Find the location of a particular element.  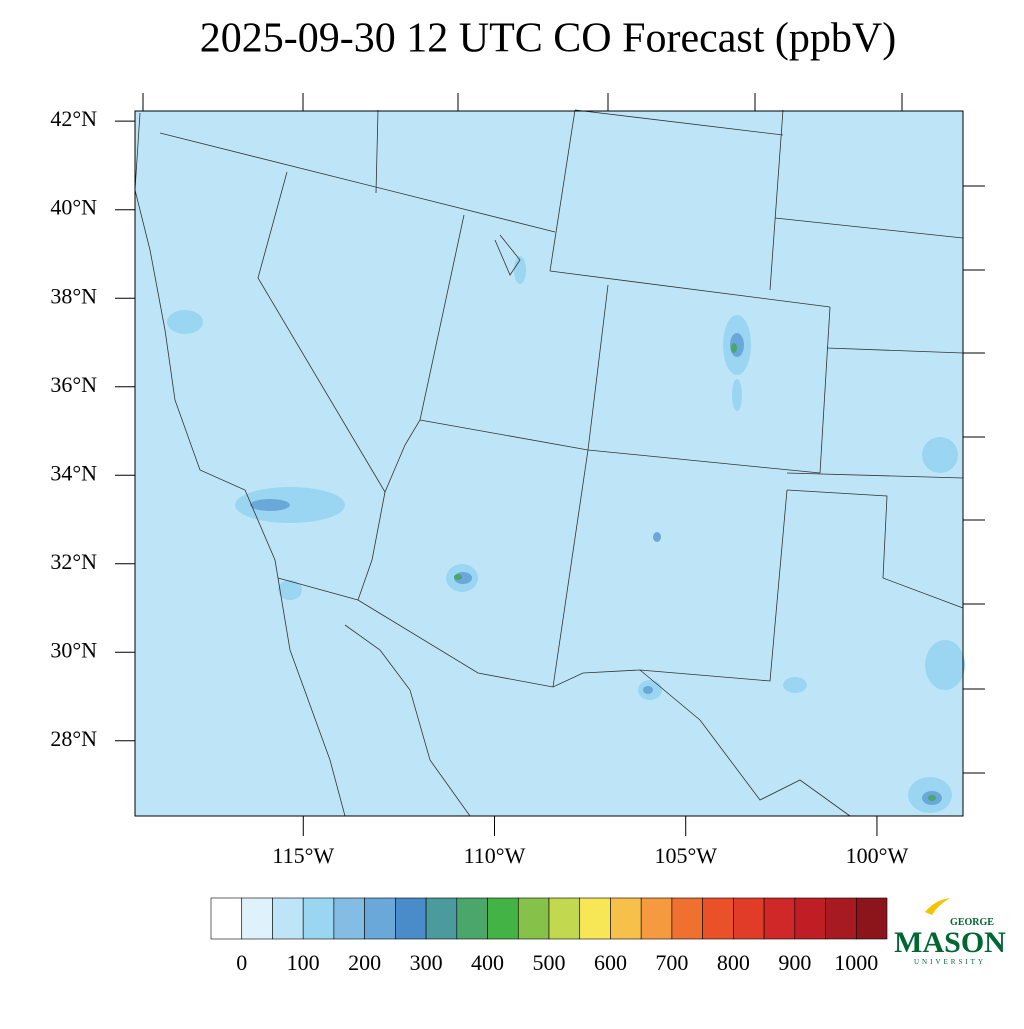

colorbar-label: 900 is located at coordinates (794, 962).